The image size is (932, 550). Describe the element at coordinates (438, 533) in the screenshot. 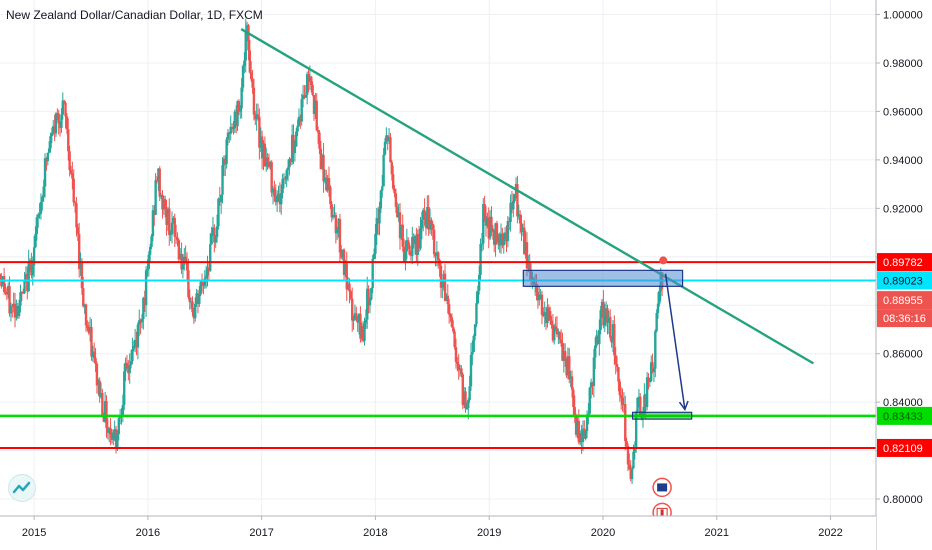

I see `time-axis-panel` at that location.